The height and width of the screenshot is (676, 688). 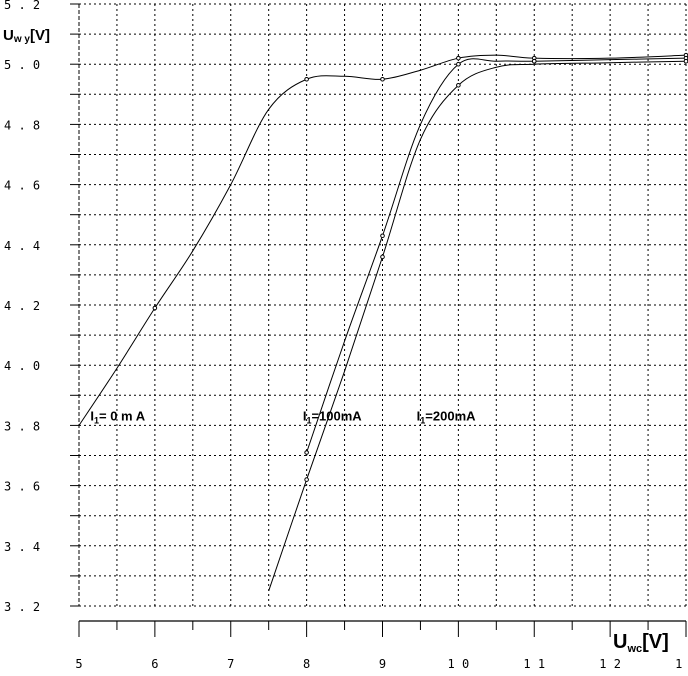 I want to click on y-tick-label: 3 . 8, so click(x=22, y=426).